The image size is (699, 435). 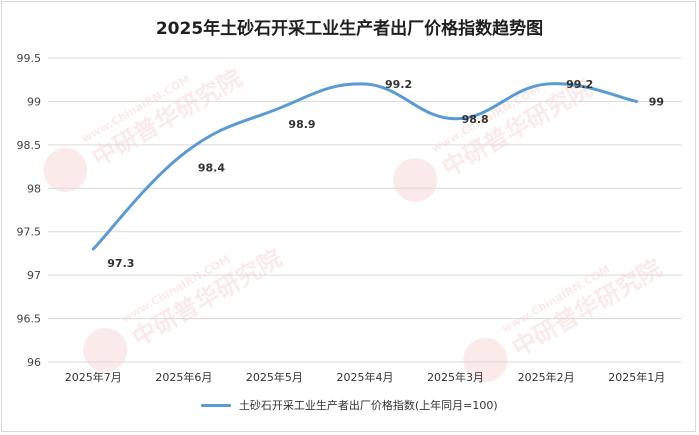 I want to click on legend: 土砂石开采工业生产者出厂价格指数(上年同月=100), so click(x=349, y=405).